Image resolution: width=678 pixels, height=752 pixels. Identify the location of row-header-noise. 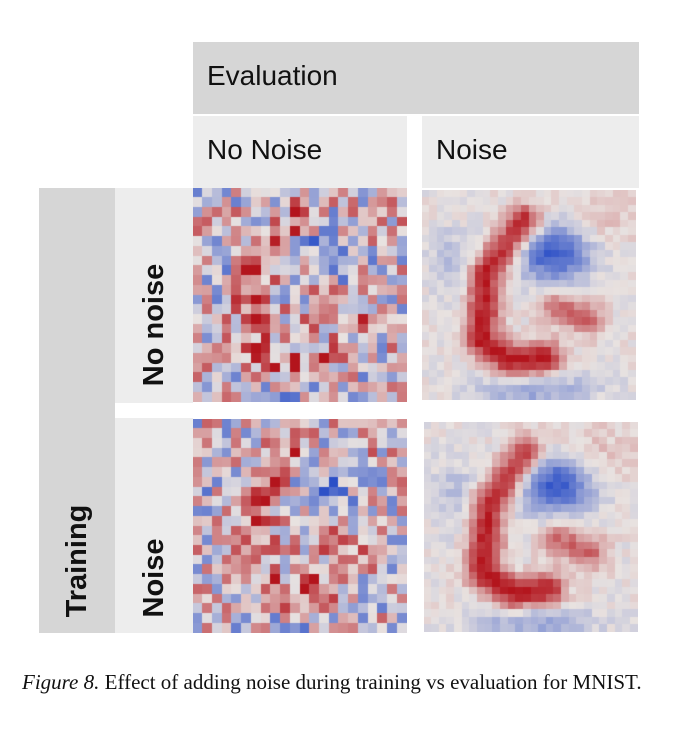
(154, 525).